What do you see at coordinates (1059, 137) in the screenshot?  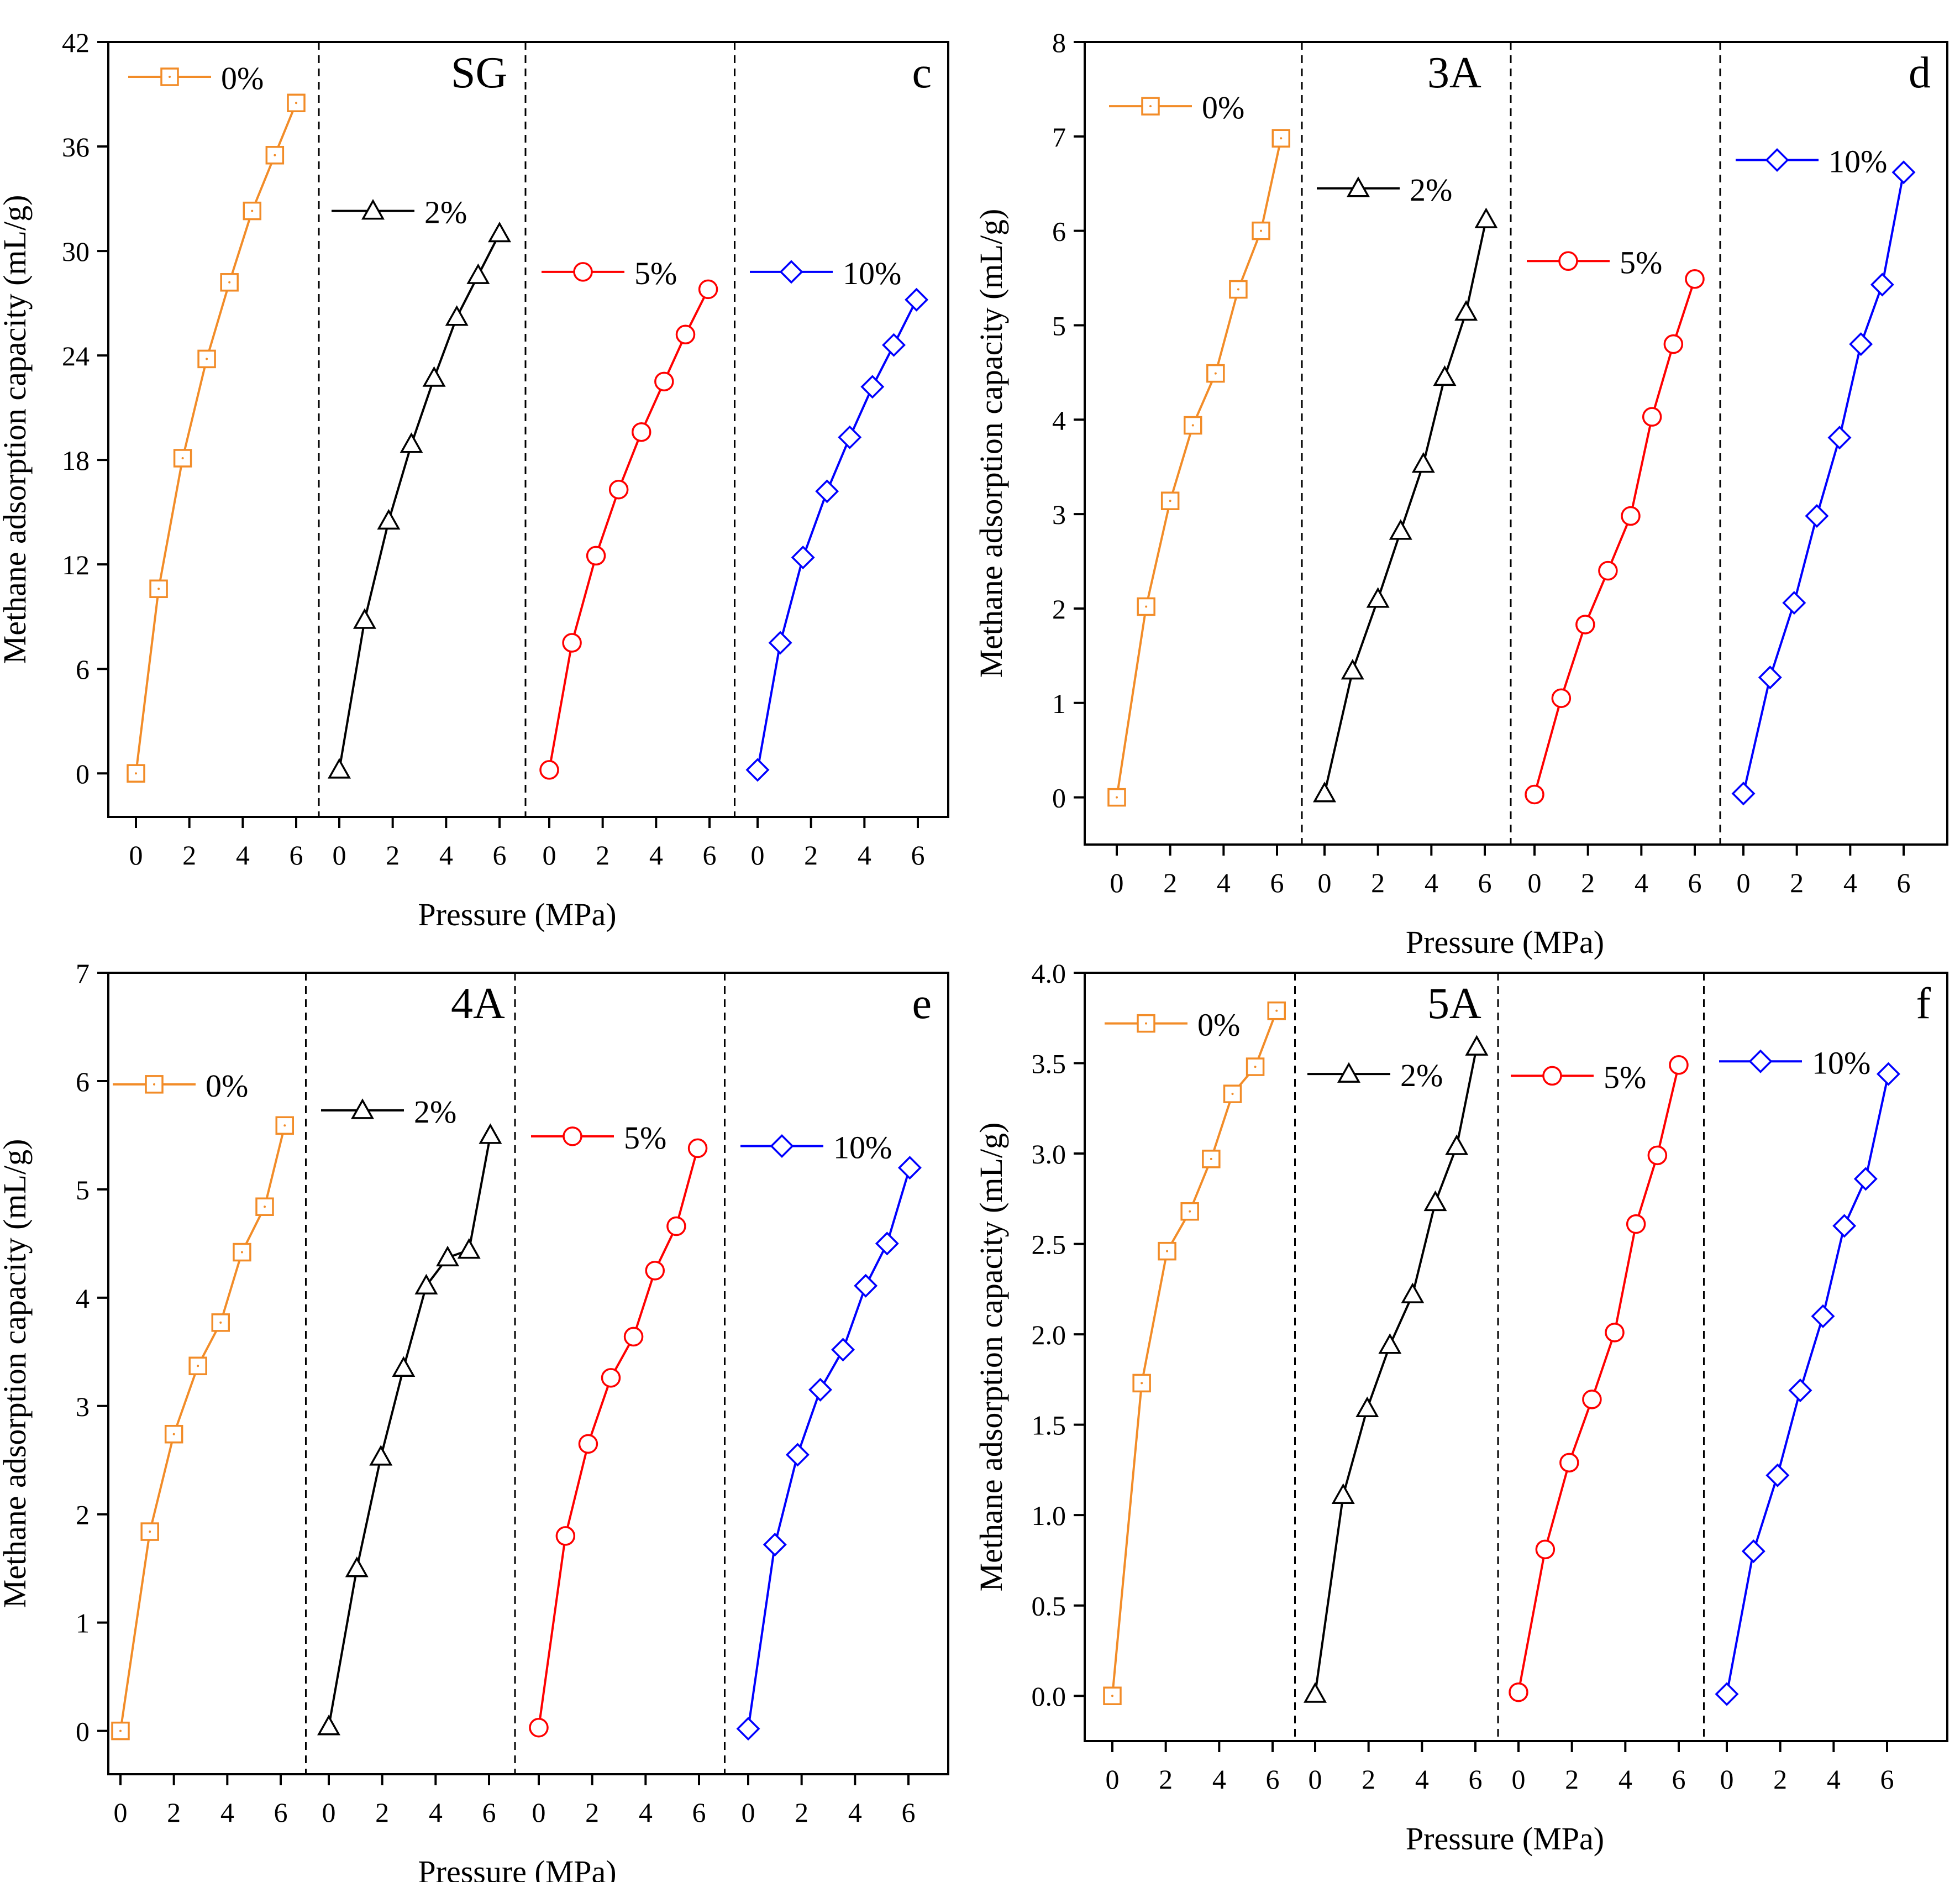 I see `y-tick-label: 7` at bounding box center [1059, 137].